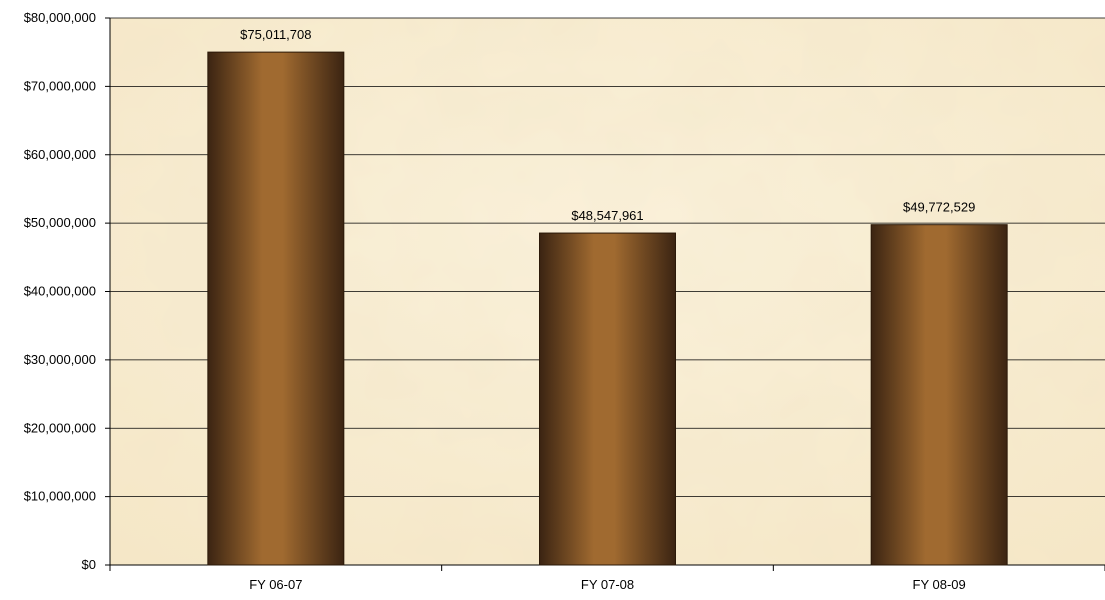 Image resolution: width=1105 pixels, height=600 pixels. Describe the element at coordinates (607, 584) in the screenshot. I see `x-tick-label: FY 07-08` at that location.